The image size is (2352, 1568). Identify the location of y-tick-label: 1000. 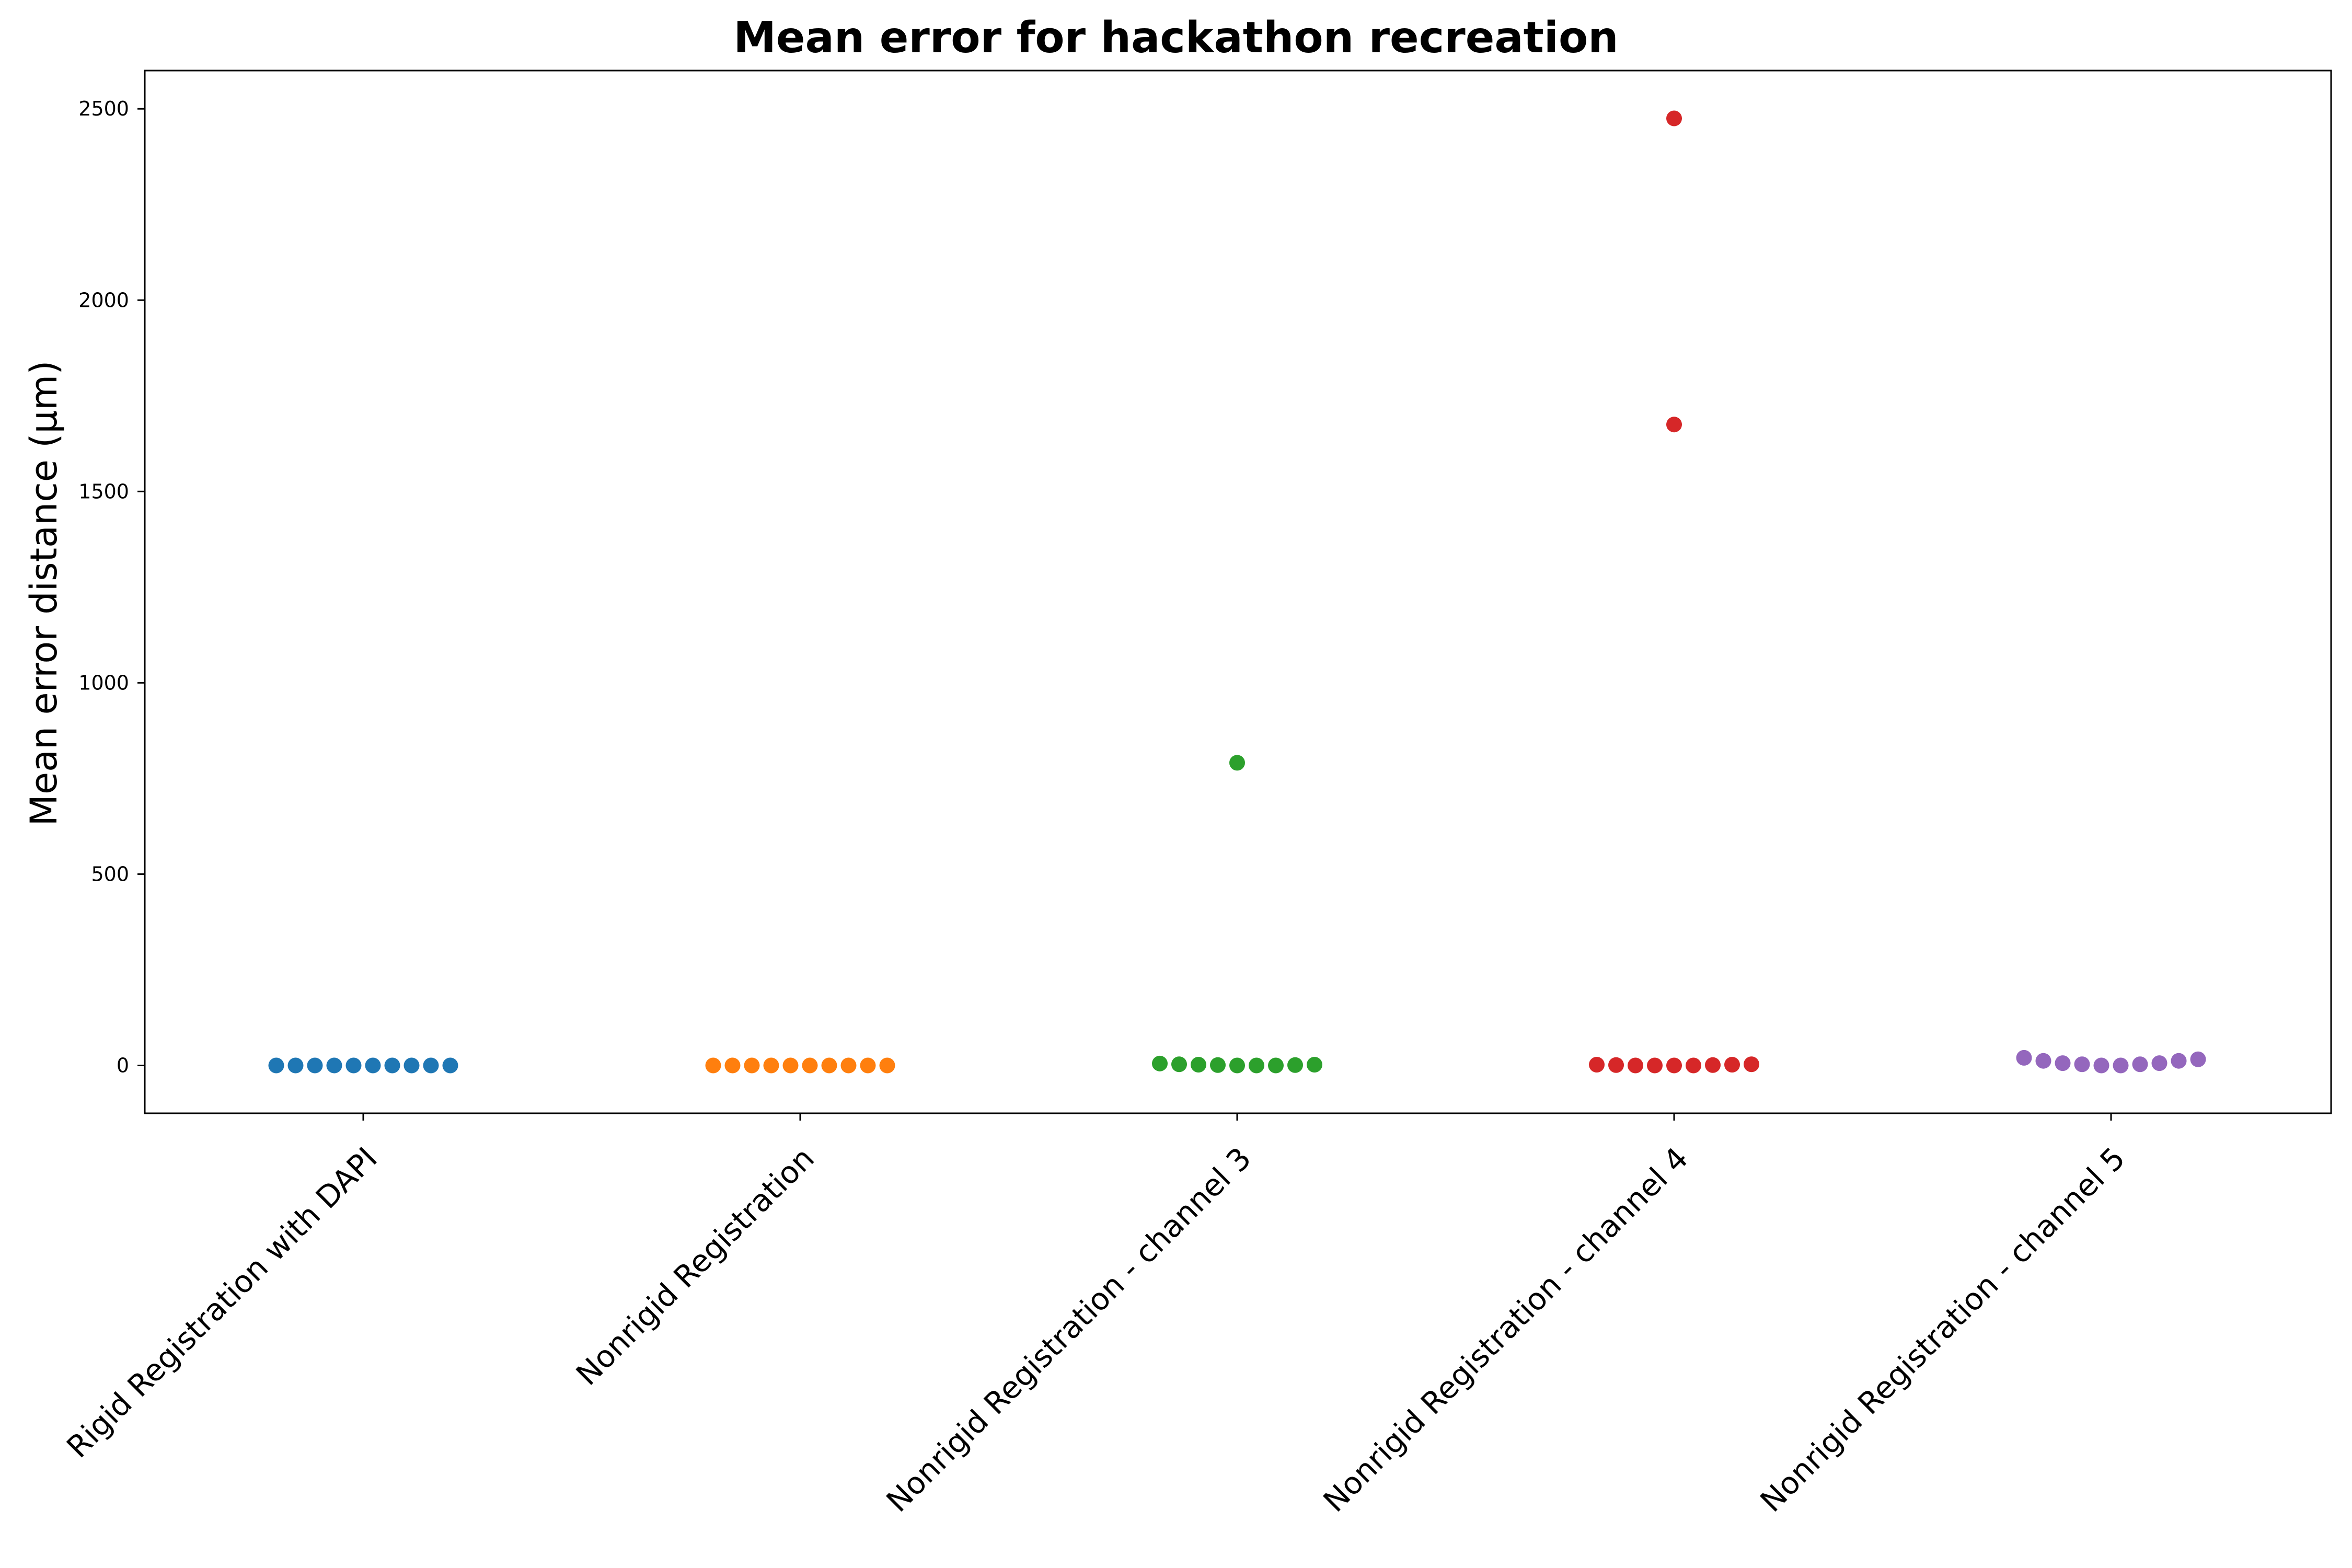
(103, 682).